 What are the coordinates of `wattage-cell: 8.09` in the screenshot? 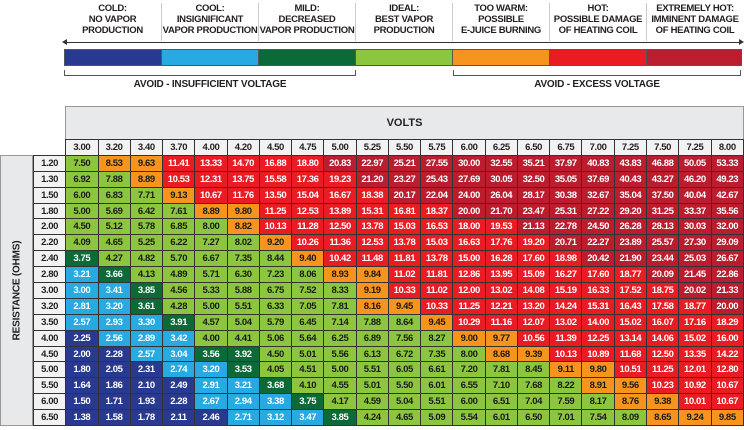 It's located at (630, 418).